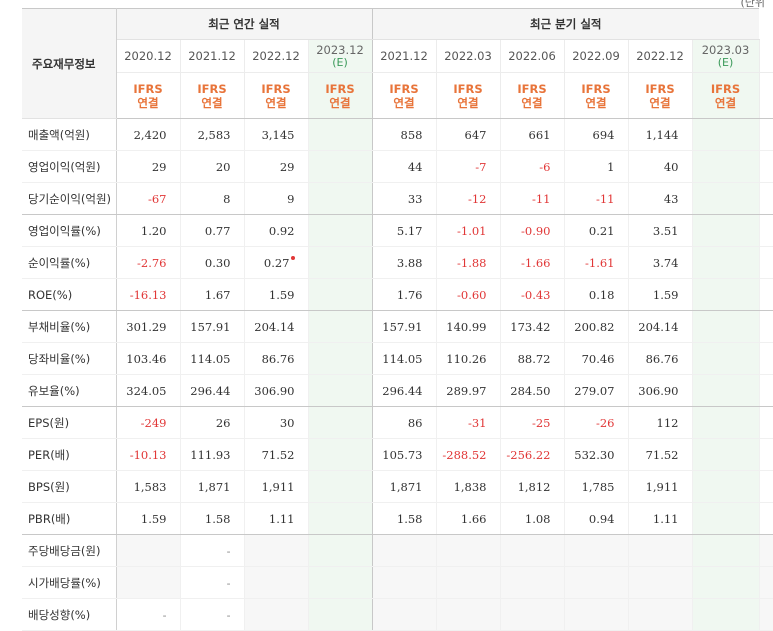 This screenshot has width=773, height=631. What do you see at coordinates (752, 4) in the screenshot?
I see `unit-label: (단위` at bounding box center [752, 4].